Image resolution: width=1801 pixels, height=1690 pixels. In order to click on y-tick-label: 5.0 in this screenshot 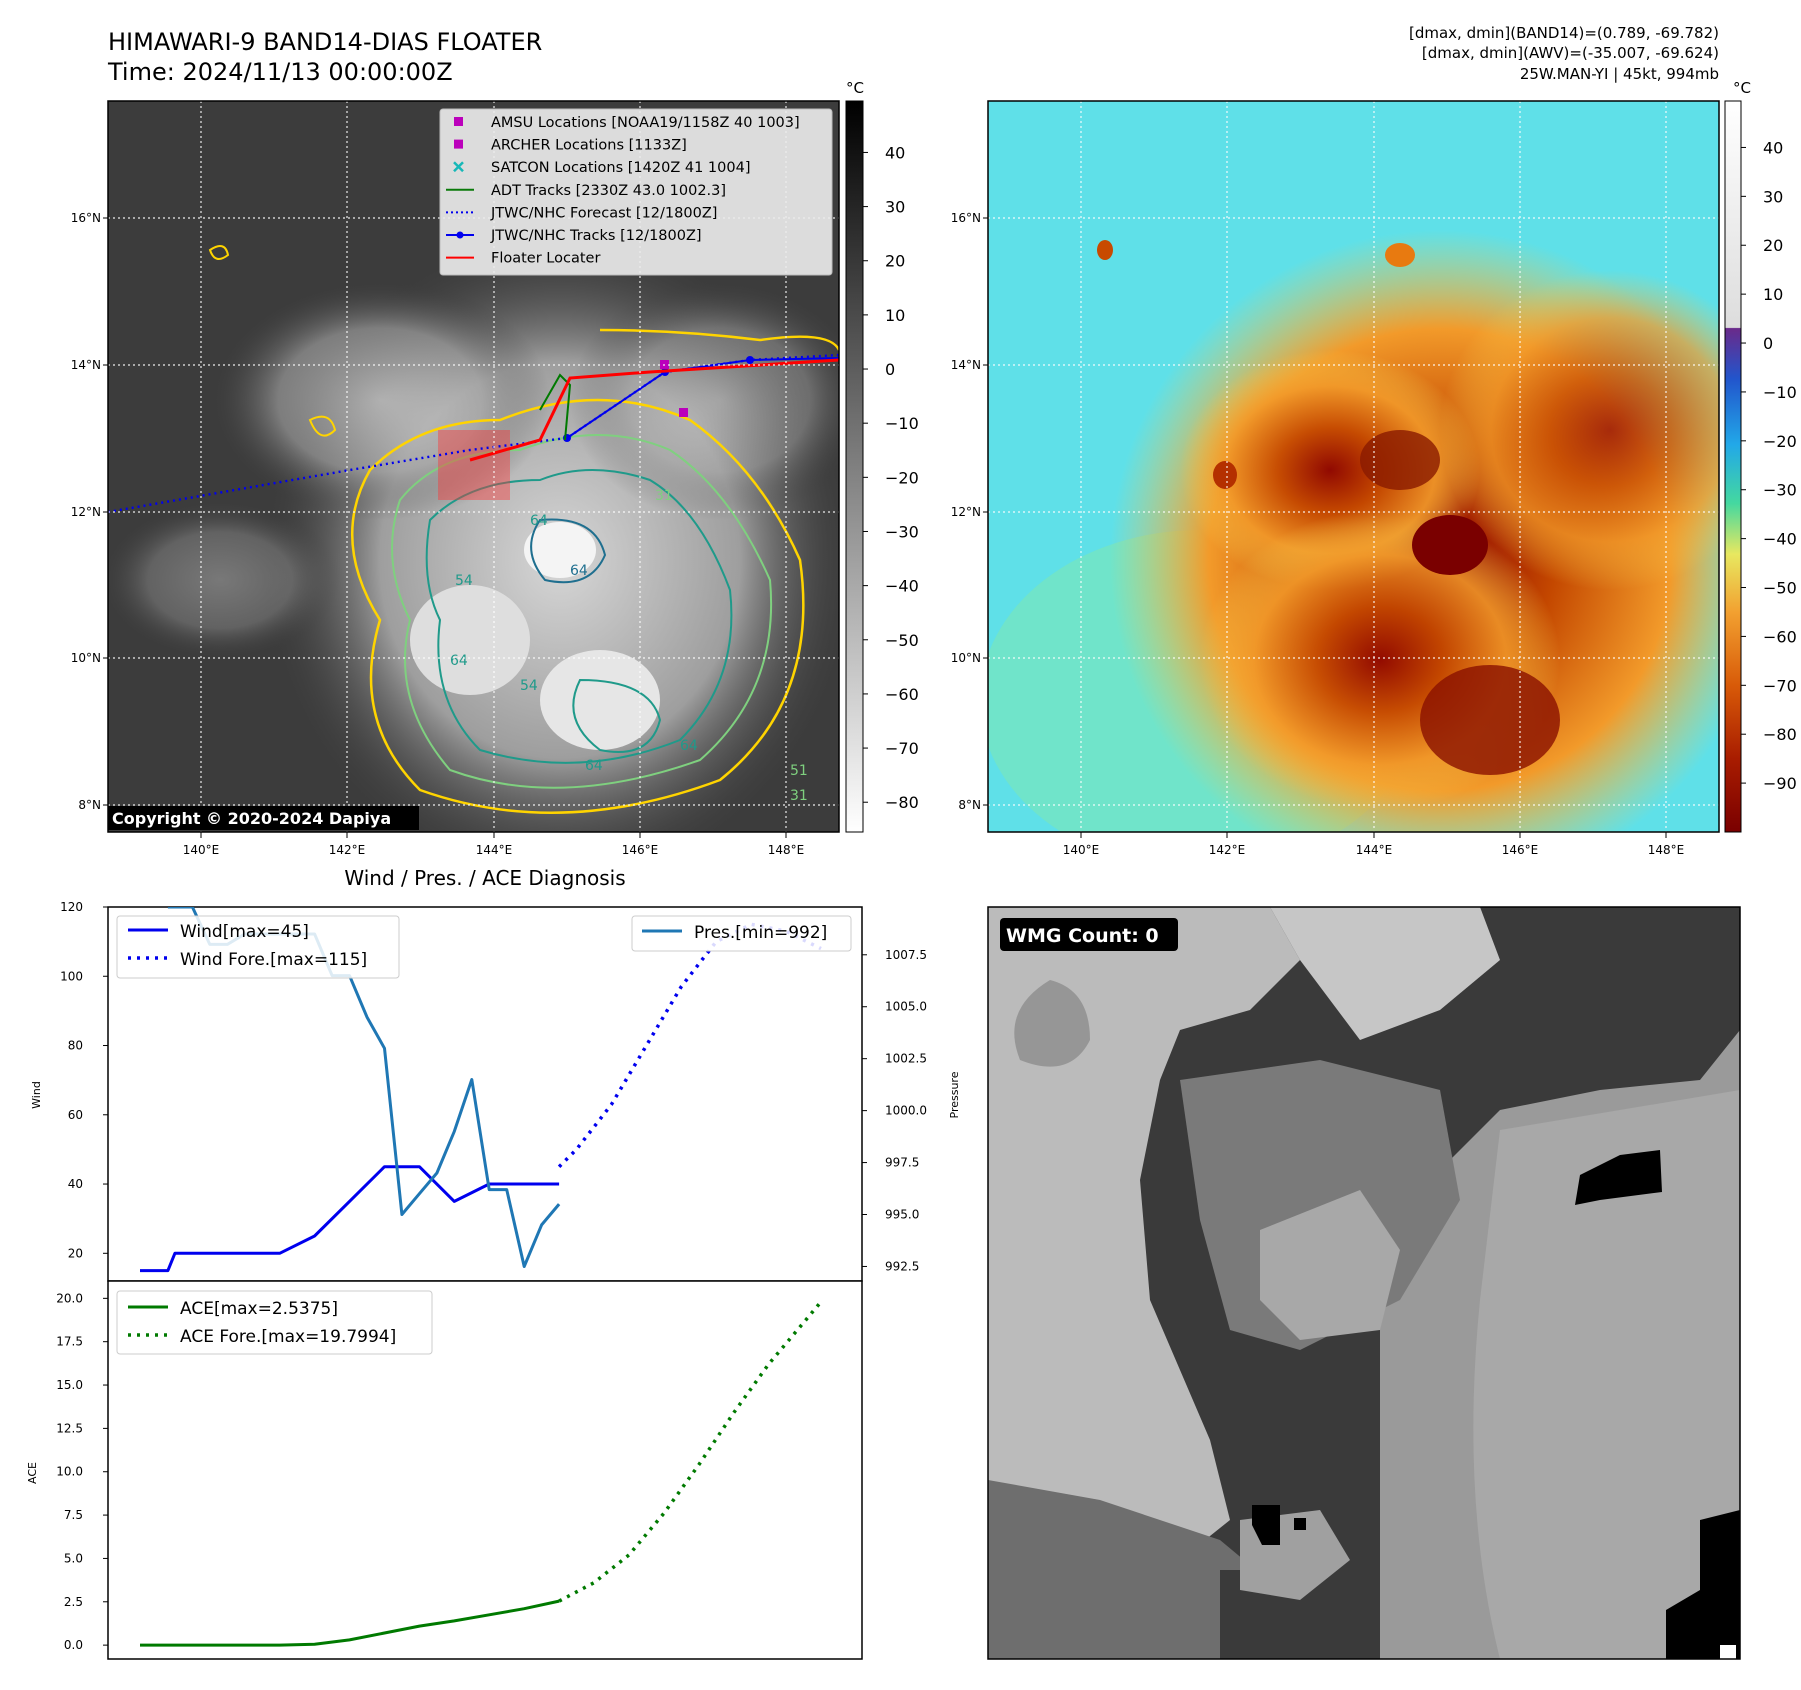, I will do `click(73, 1558)`.